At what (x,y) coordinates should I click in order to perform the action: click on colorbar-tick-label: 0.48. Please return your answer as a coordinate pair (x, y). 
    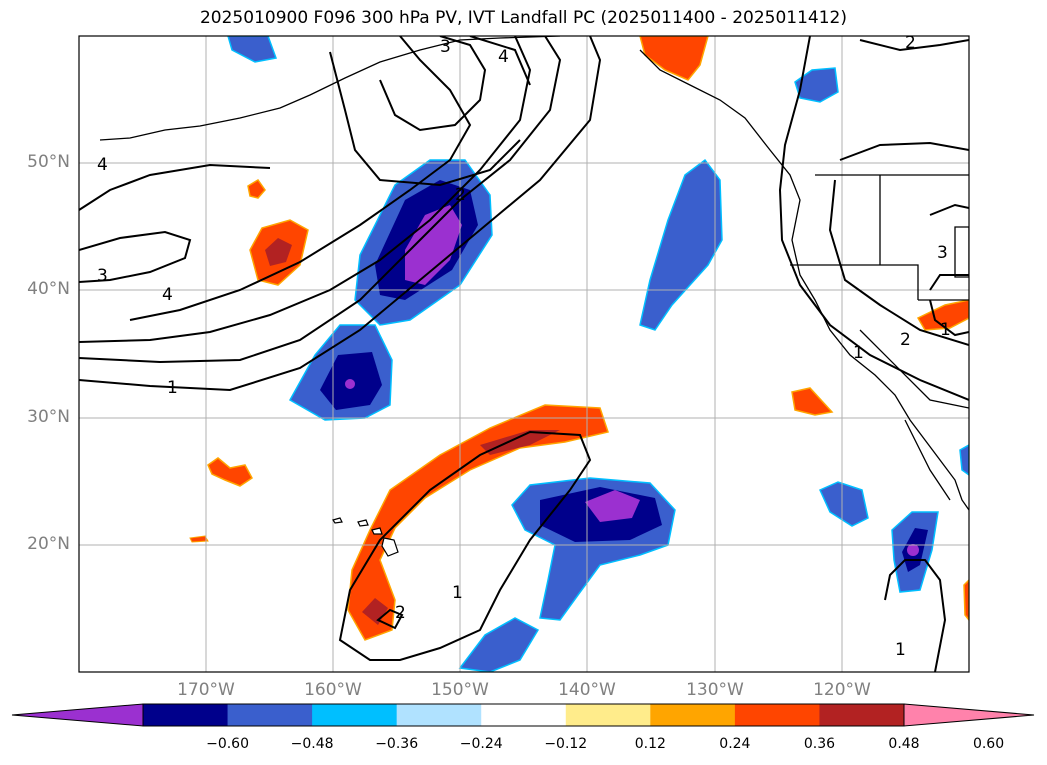
    Looking at the image, I should click on (904, 744).